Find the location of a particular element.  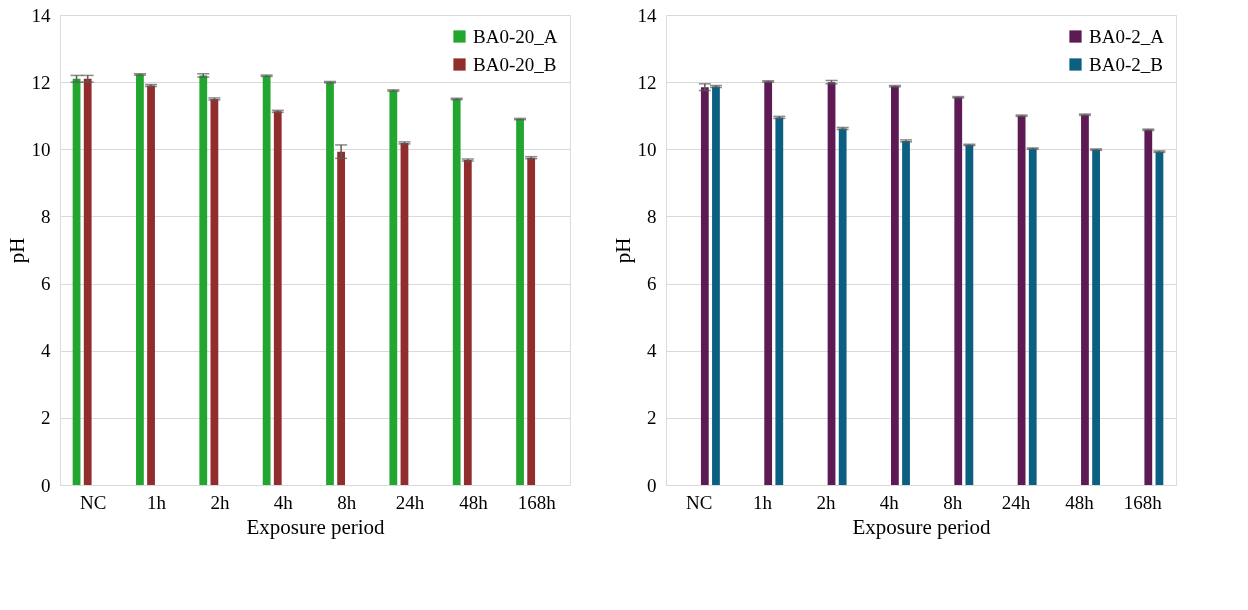

legend-label: BA0-2_A is located at coordinates (1127, 36).